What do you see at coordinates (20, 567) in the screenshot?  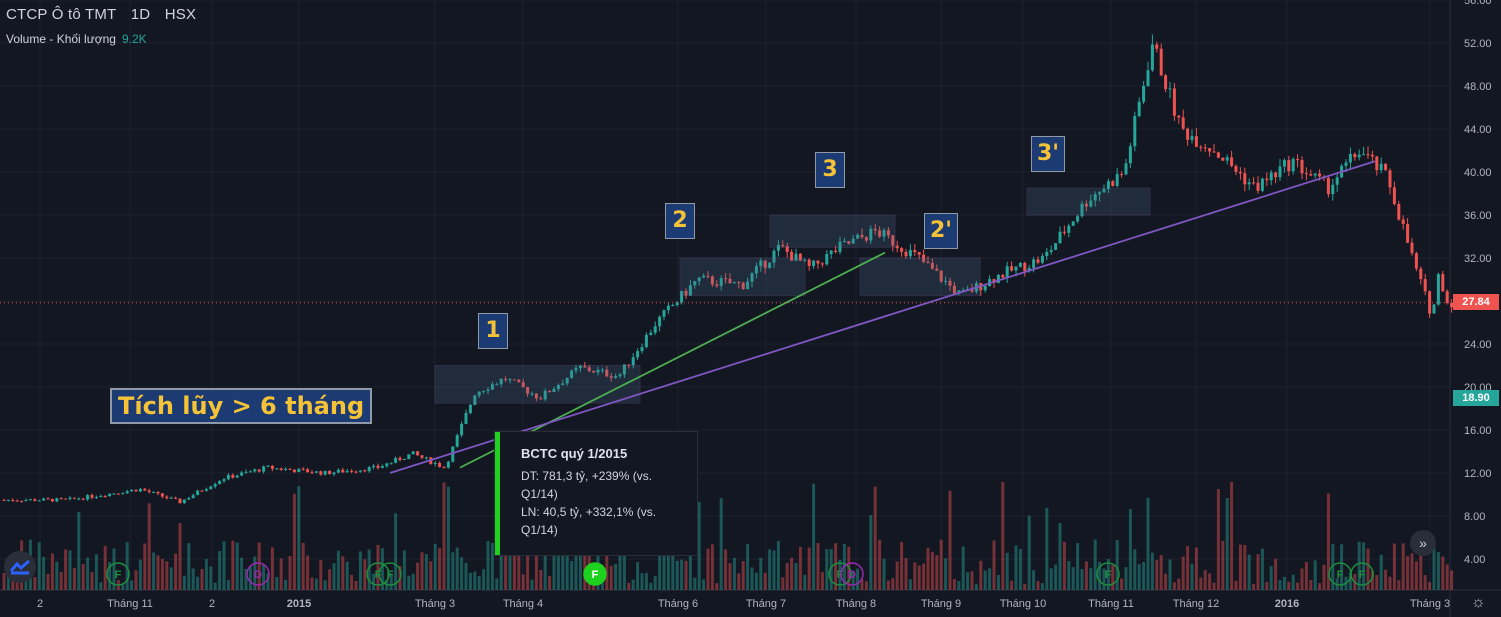 I see `tradingview-logo` at bounding box center [20, 567].